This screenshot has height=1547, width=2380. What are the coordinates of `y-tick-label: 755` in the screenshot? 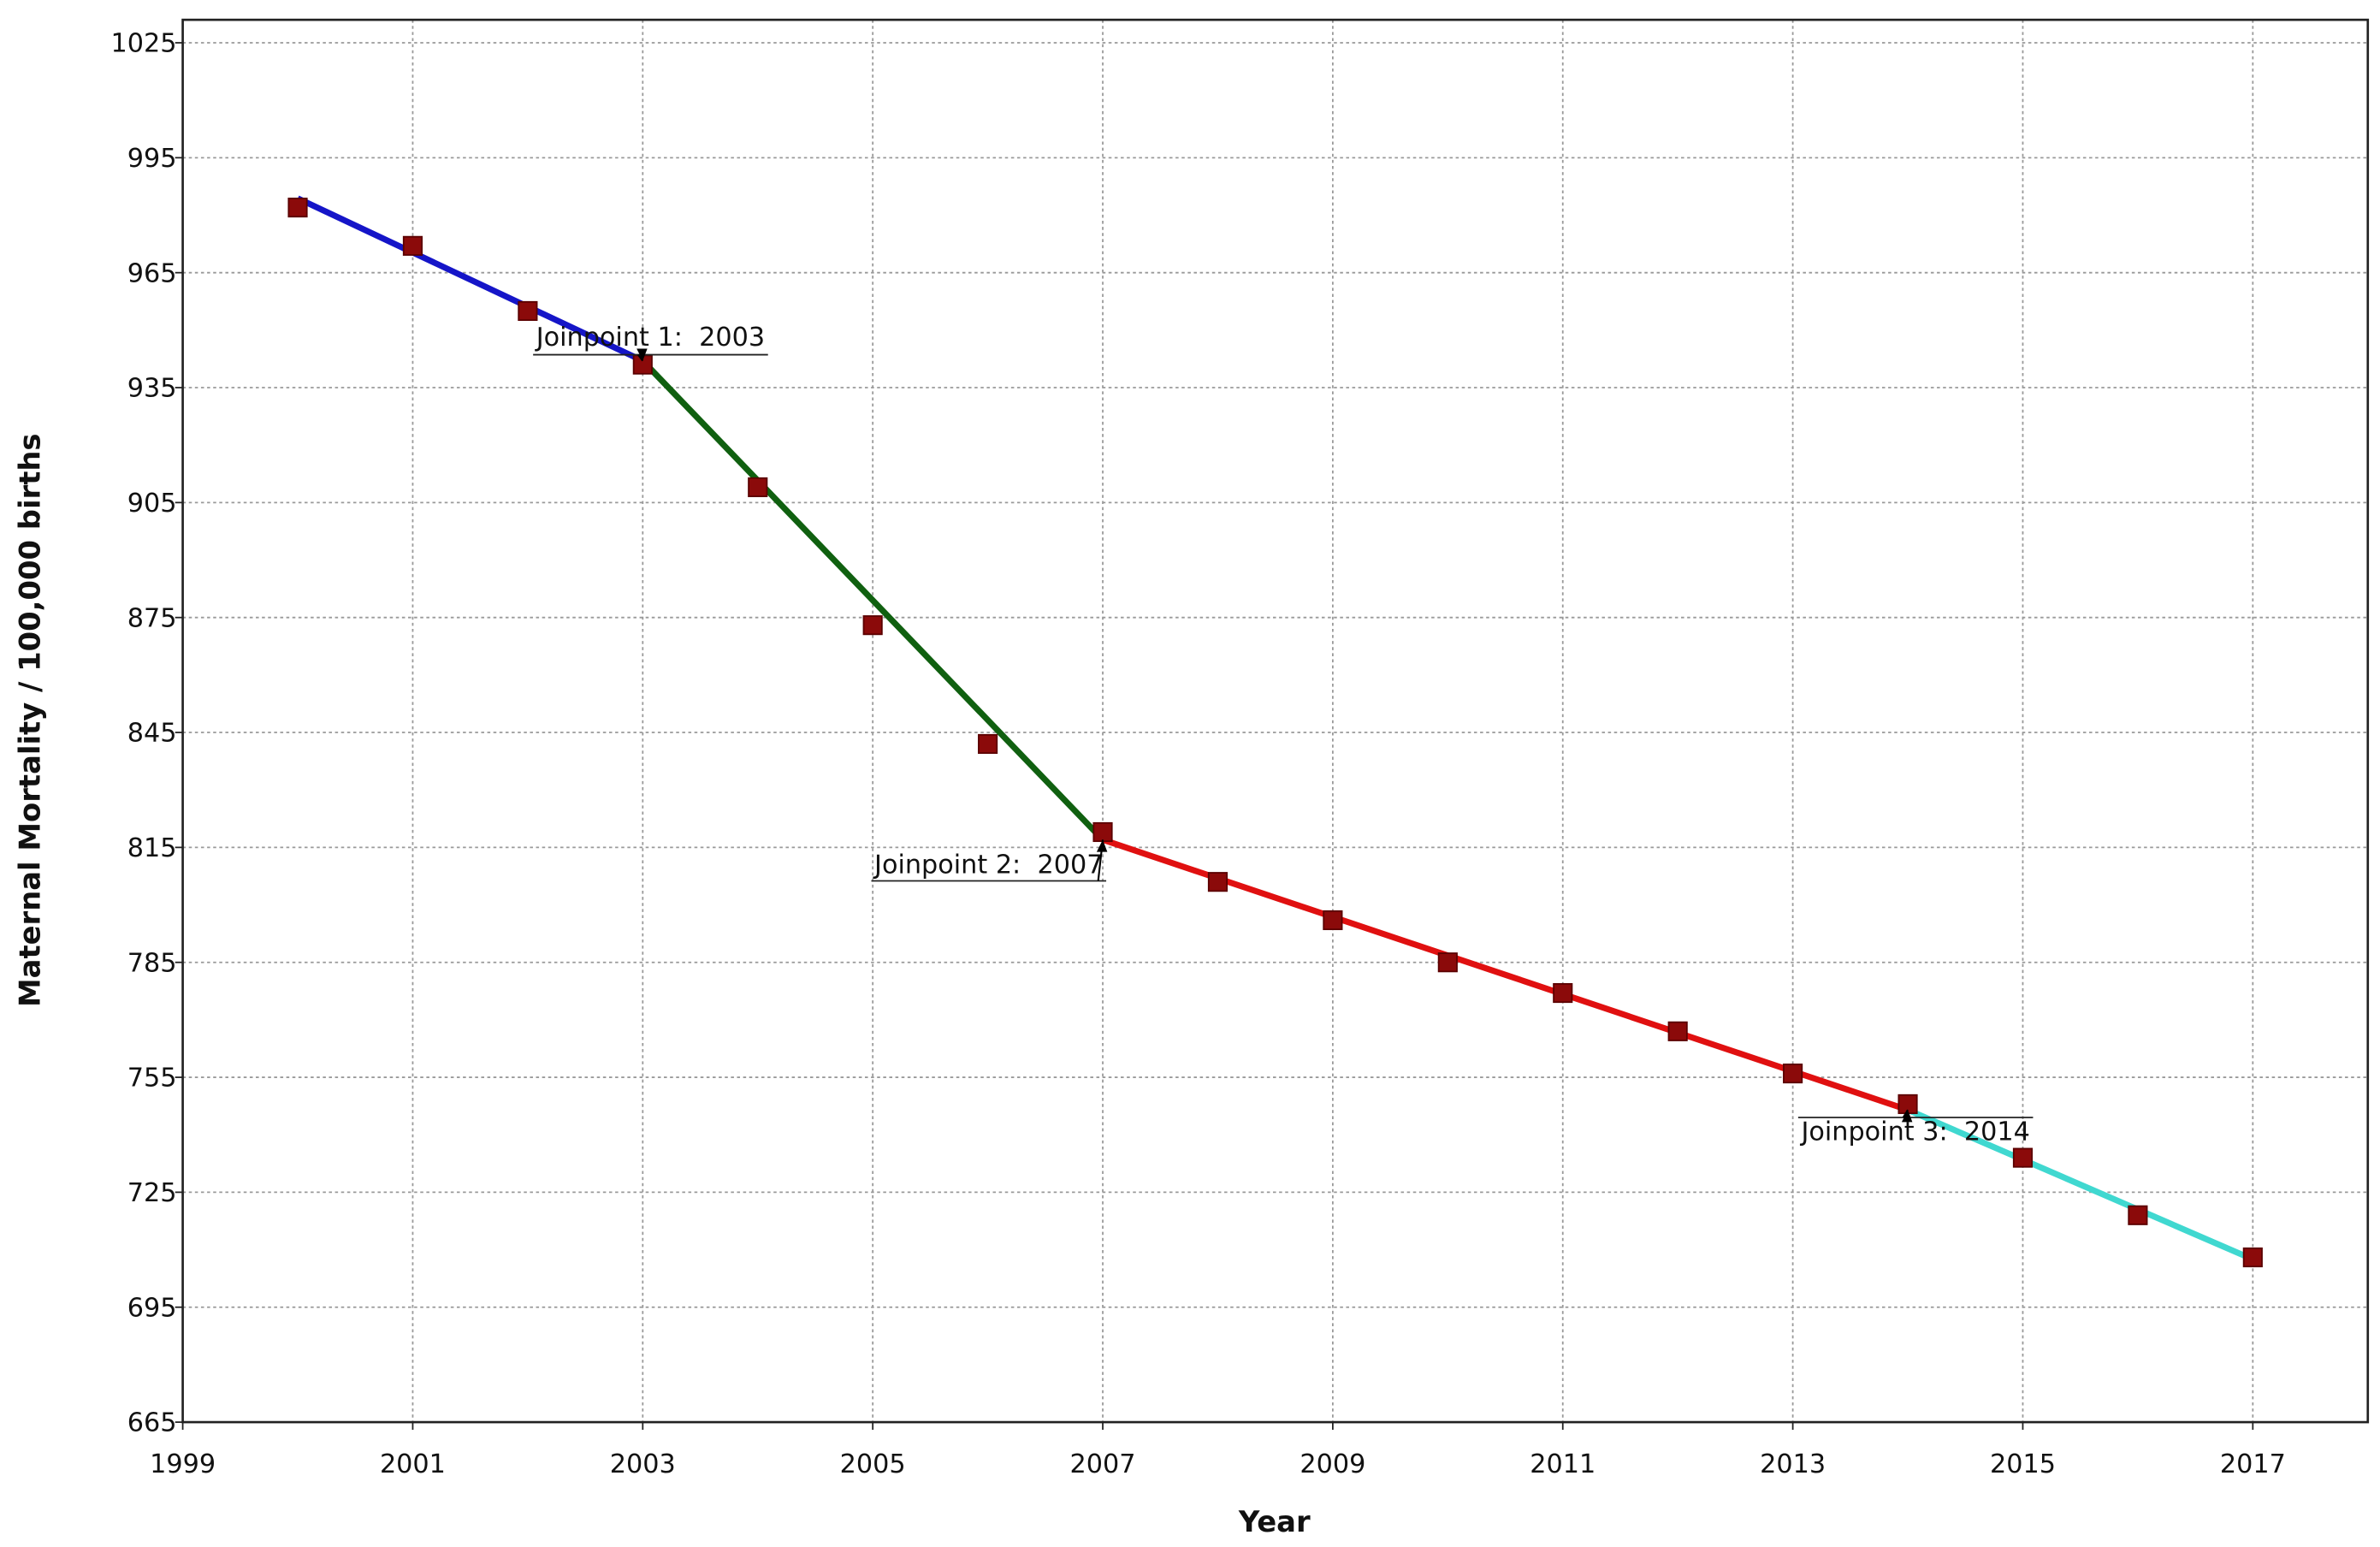 It's located at (152, 1079).